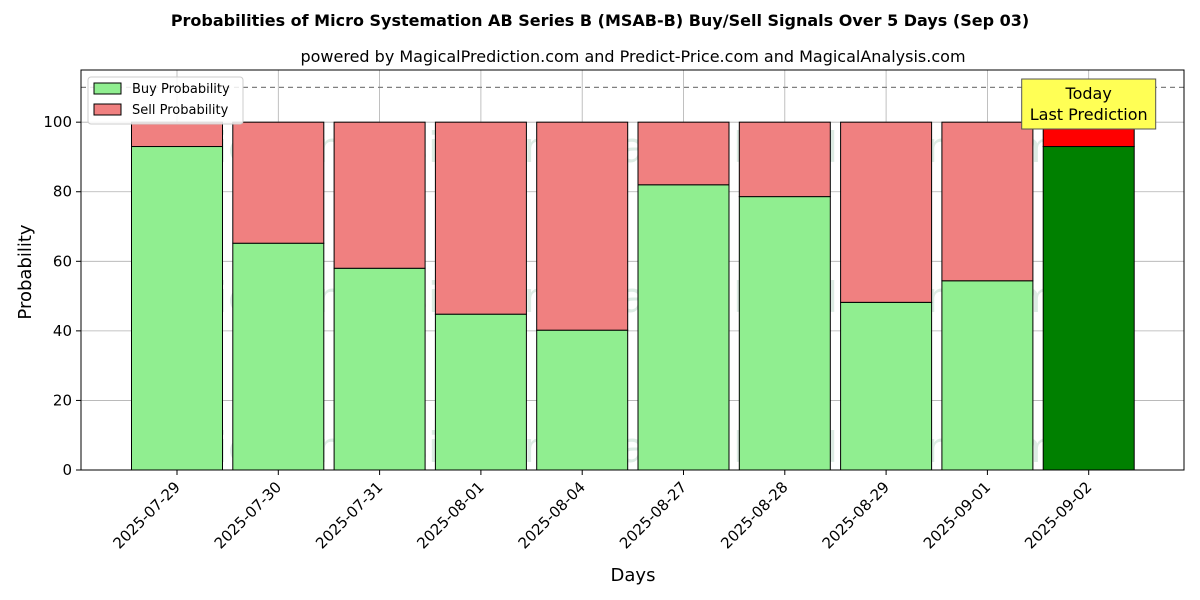 Image resolution: width=1200 pixels, height=600 pixels. I want to click on y-tick-label: 80, so click(62, 192).